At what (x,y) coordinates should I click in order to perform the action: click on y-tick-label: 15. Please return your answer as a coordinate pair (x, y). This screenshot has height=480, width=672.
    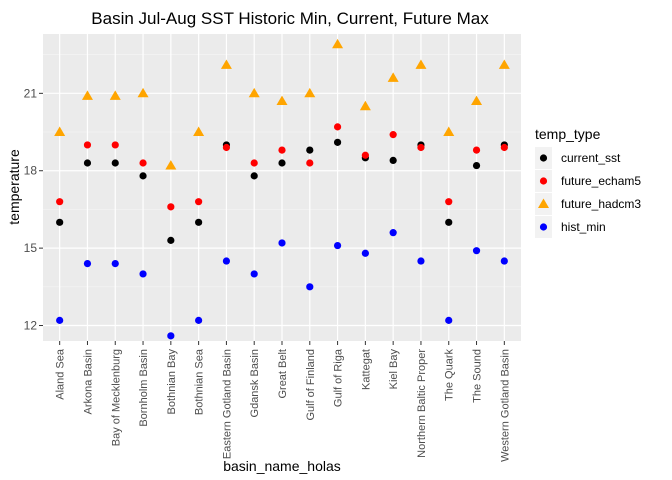
    Looking at the image, I should click on (31, 248).